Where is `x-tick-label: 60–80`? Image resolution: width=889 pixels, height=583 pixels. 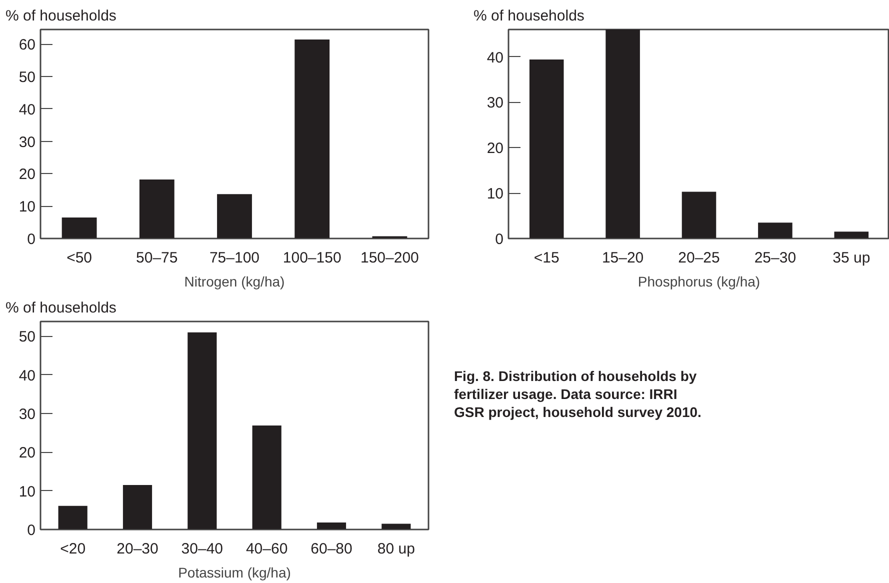 x-tick-label: 60–80 is located at coordinates (331, 549).